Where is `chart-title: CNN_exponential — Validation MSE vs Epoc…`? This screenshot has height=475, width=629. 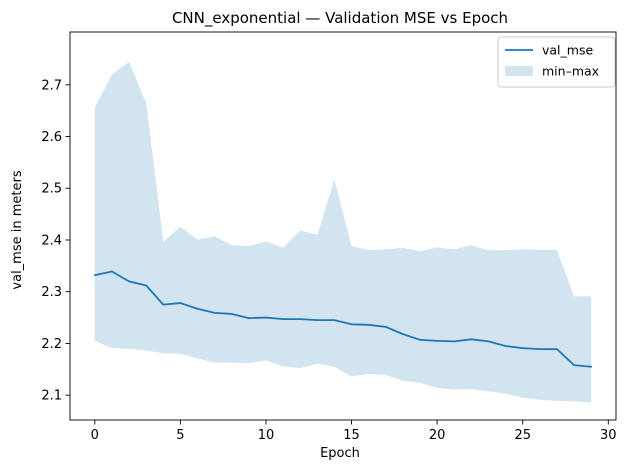 chart-title: CNN_exponential — Validation MSE vs Epoc… is located at coordinates (340, 18).